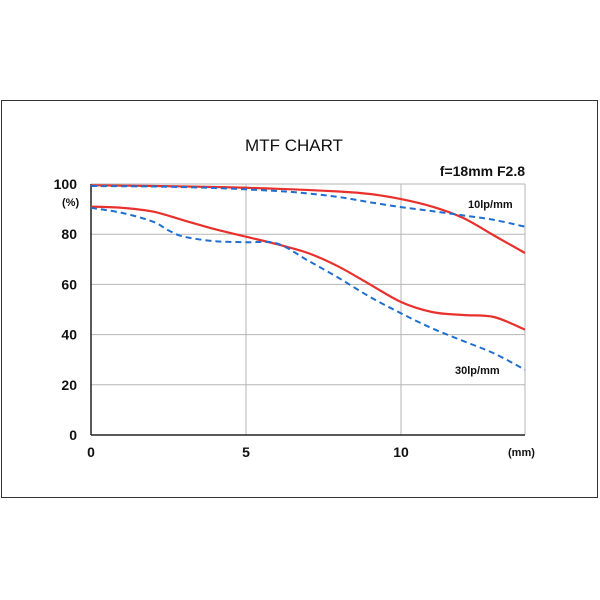 The image size is (600, 600). What do you see at coordinates (477, 371) in the screenshot?
I see `annotation-30lp: 30lp/mm` at bounding box center [477, 371].